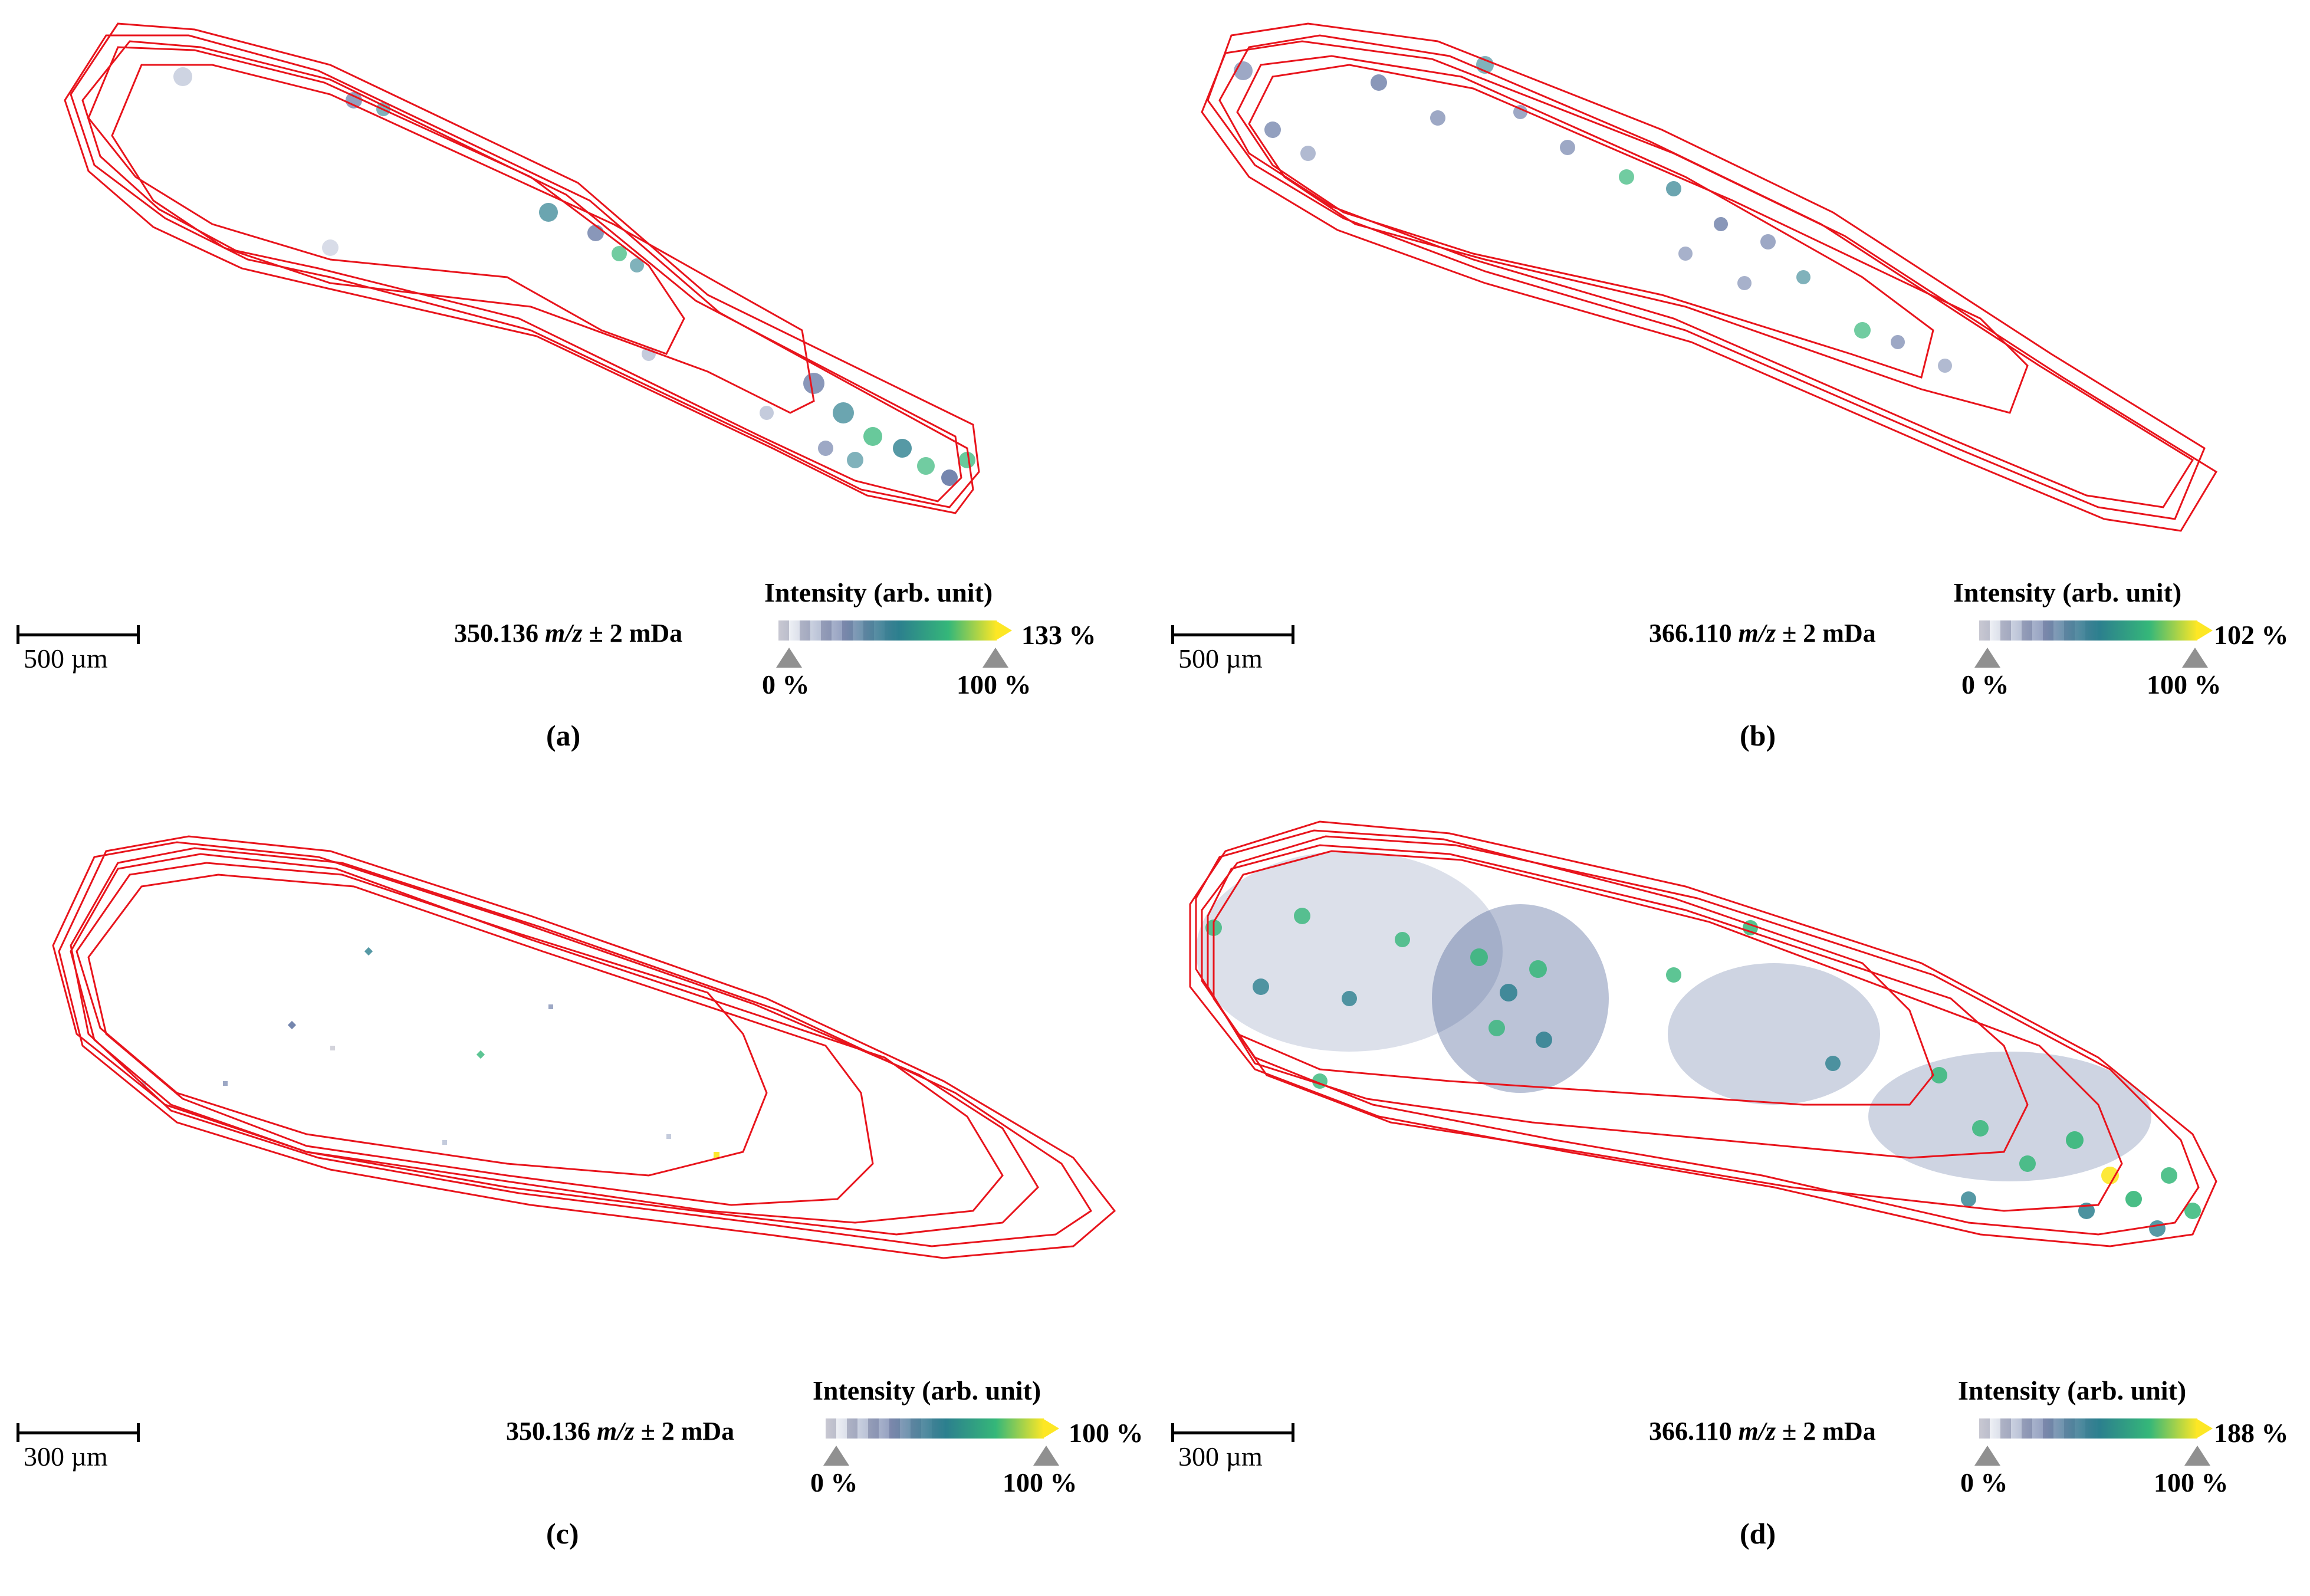 This screenshot has width=2310, height=1596. I want to click on tissue-outlines-d, so click(1703, 1034).